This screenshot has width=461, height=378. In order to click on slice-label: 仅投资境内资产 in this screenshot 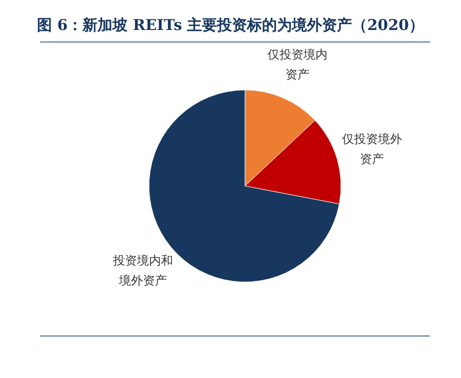, I will do `click(298, 64)`.